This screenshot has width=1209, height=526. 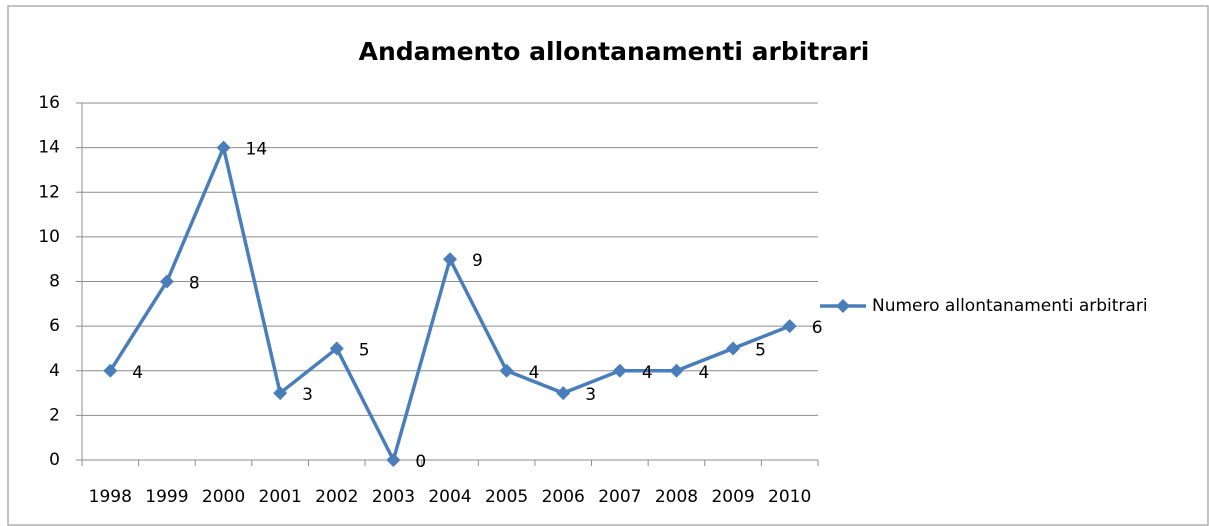 What do you see at coordinates (477, 261) in the screenshot?
I see `data-label: 9` at bounding box center [477, 261].